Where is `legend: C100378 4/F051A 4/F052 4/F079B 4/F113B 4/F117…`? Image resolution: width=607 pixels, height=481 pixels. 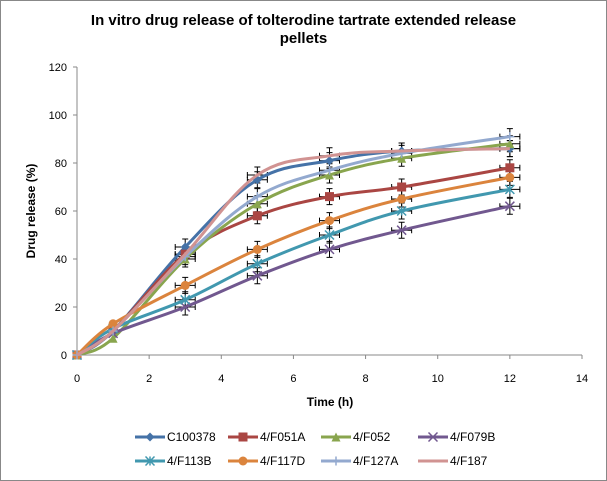 legend: C100378 4/F051A 4/F052 4/F079B 4/F113B 4/F117… is located at coordinates (315, 449).